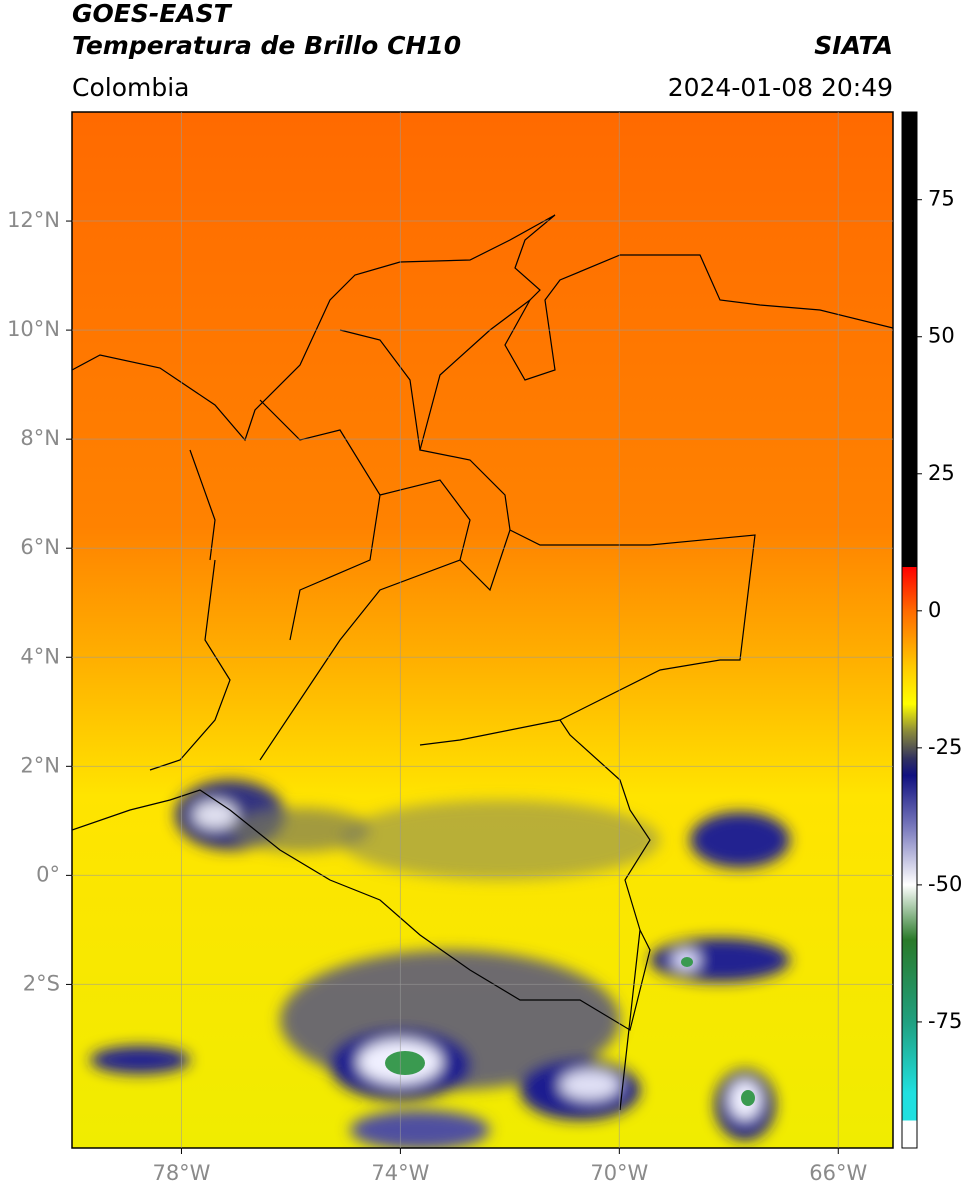 Image resolution: width=966 pixels, height=1190 pixels. I want to click on colorbar-tick-label: 25, so click(941, 473).